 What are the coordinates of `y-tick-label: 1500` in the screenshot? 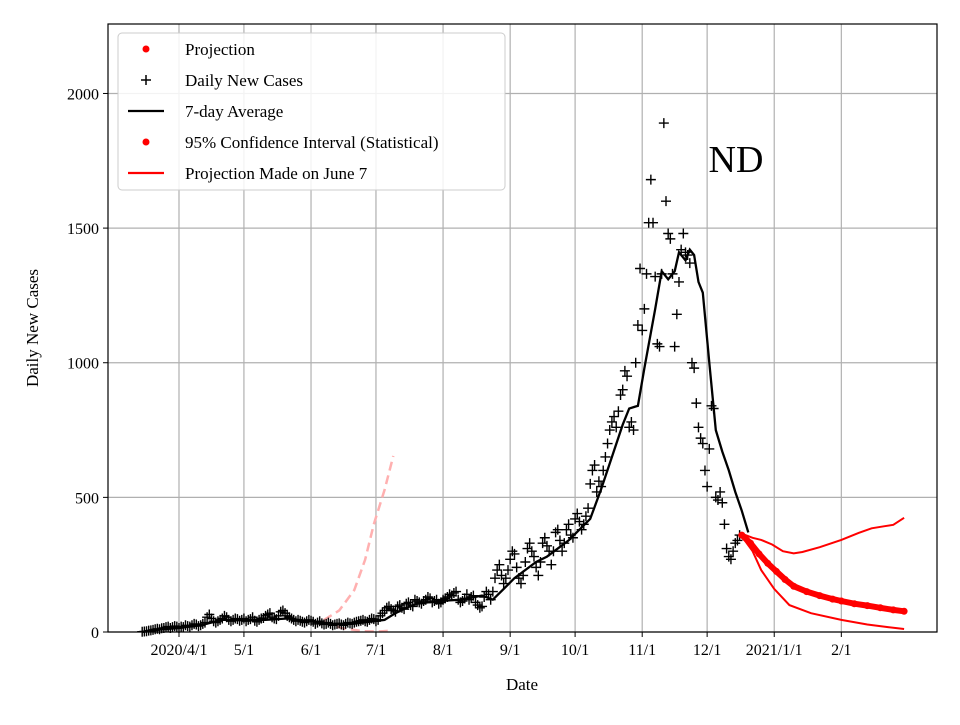 It's located at (83, 229).